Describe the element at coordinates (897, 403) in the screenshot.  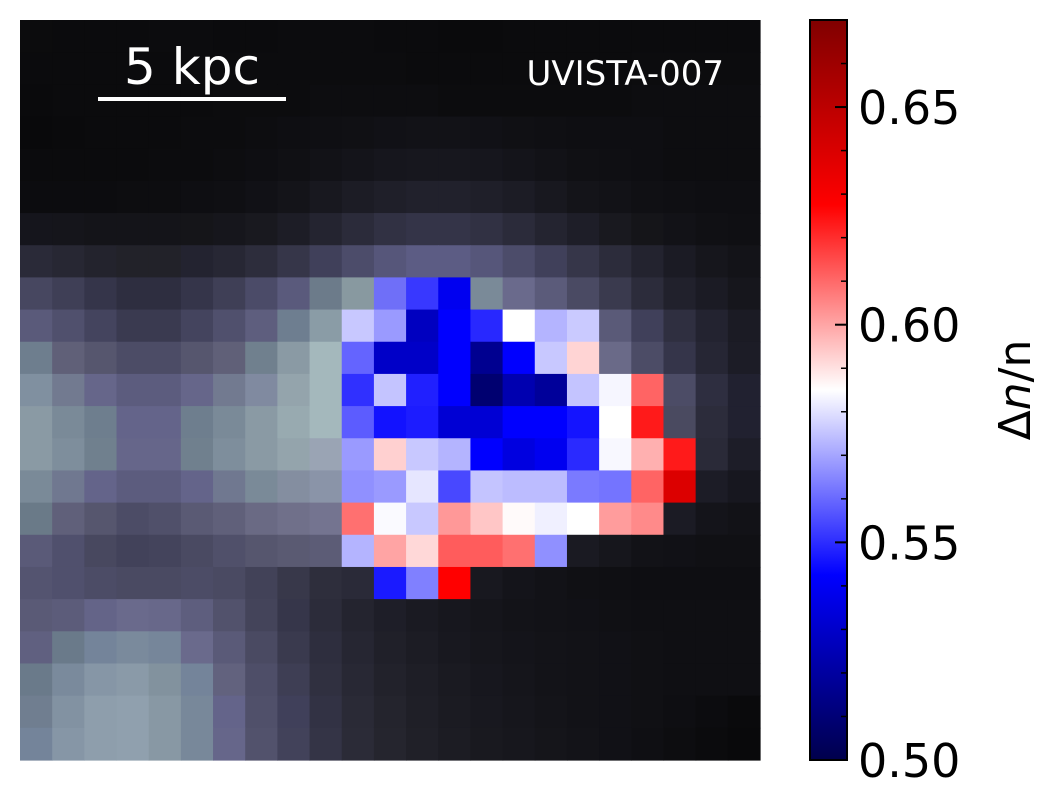
I see `colorbar-ticks: 0.50 0.55 0.60 0.65` at that location.